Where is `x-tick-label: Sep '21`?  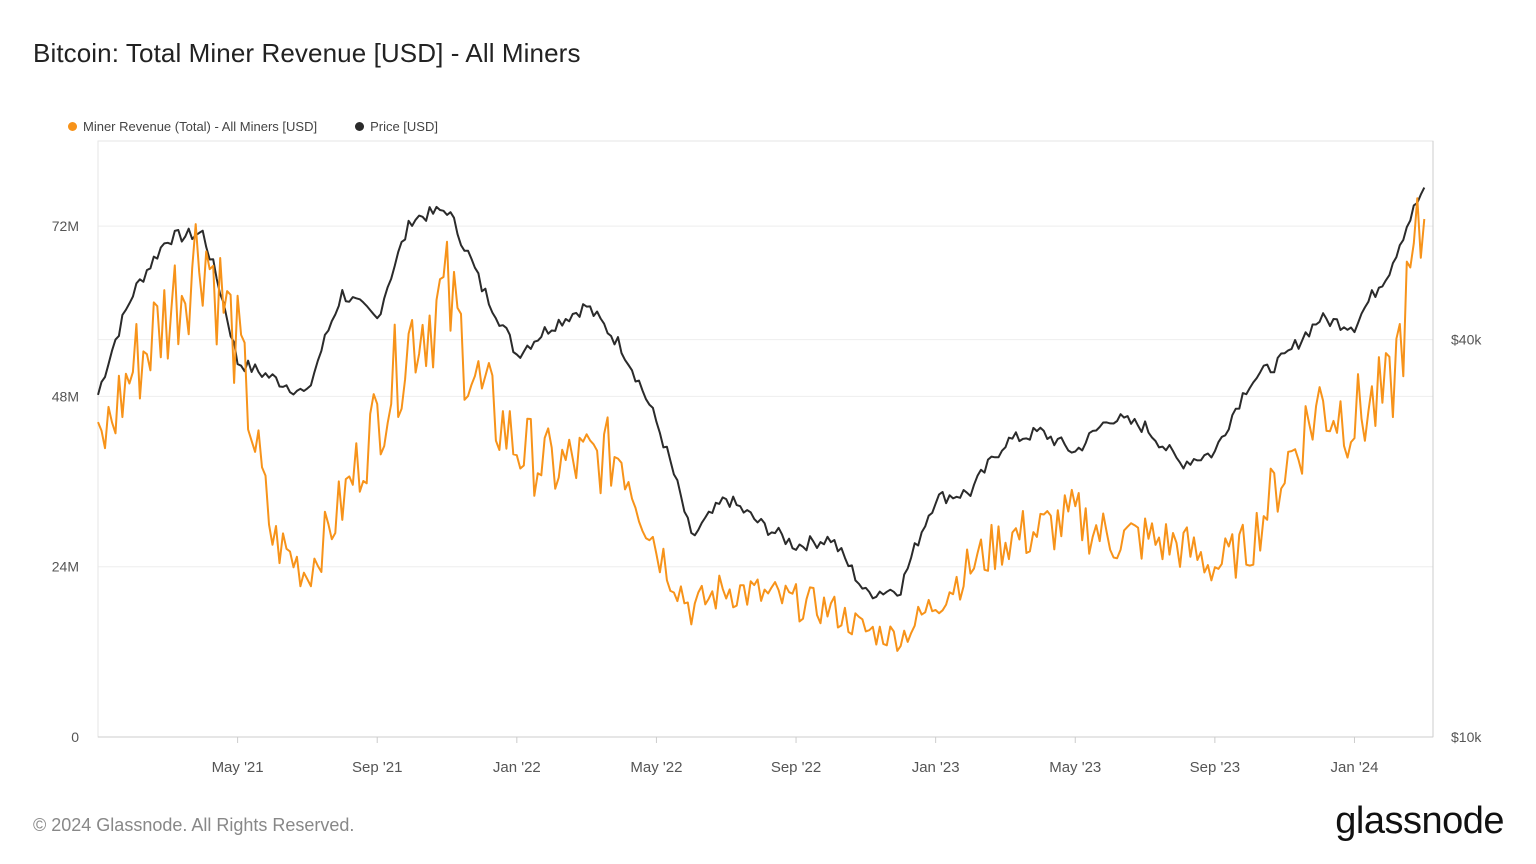
x-tick-label: Sep '21 is located at coordinates (377, 767).